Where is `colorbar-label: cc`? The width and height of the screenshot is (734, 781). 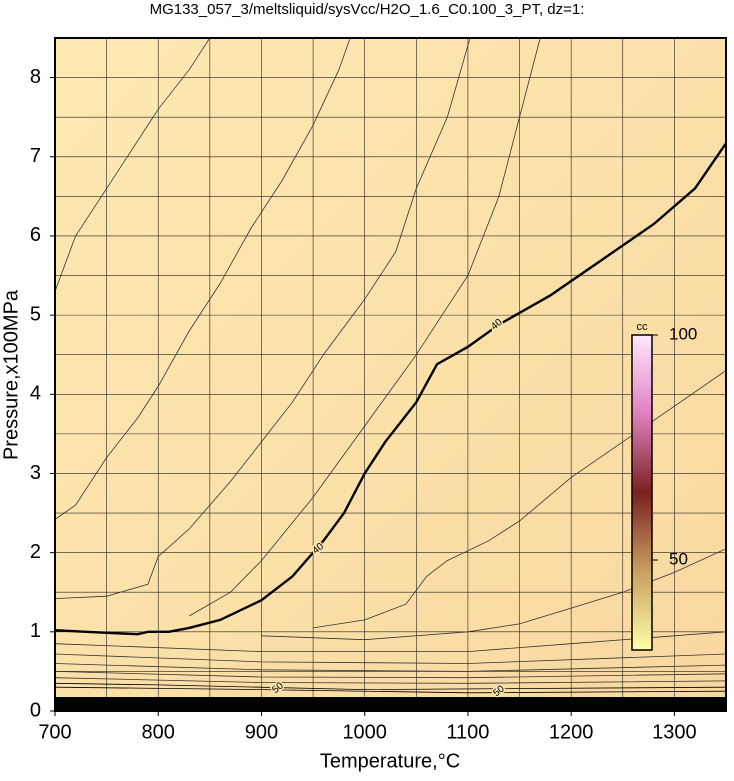
colorbar-label: cc is located at coordinates (643, 327).